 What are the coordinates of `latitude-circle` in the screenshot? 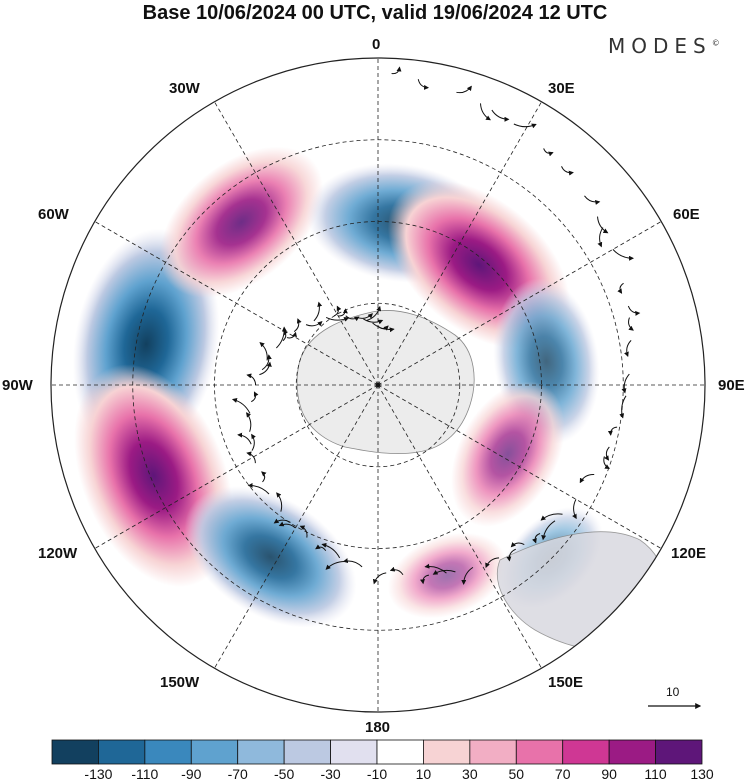 It's located at (378, 385).